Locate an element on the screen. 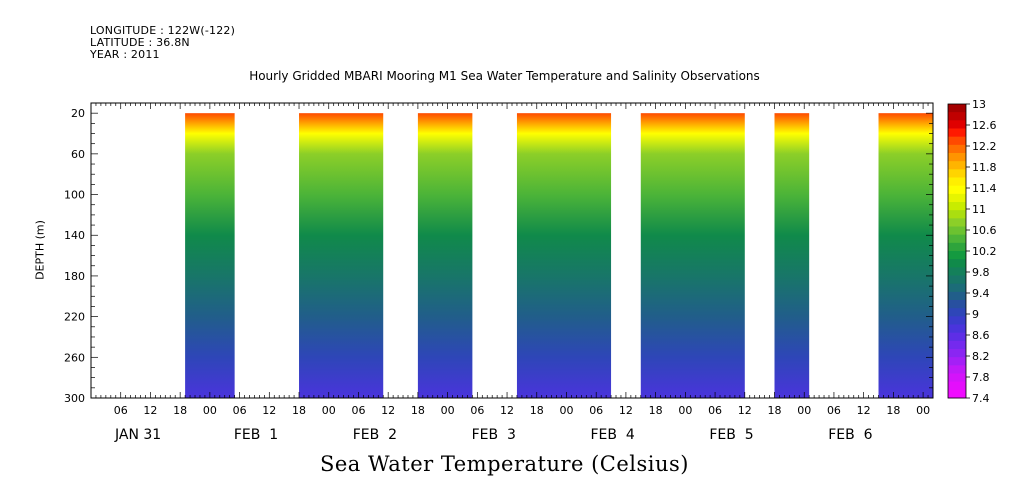 The width and height of the screenshot is (1009, 504). colorbar-label: 11 is located at coordinates (979, 209).